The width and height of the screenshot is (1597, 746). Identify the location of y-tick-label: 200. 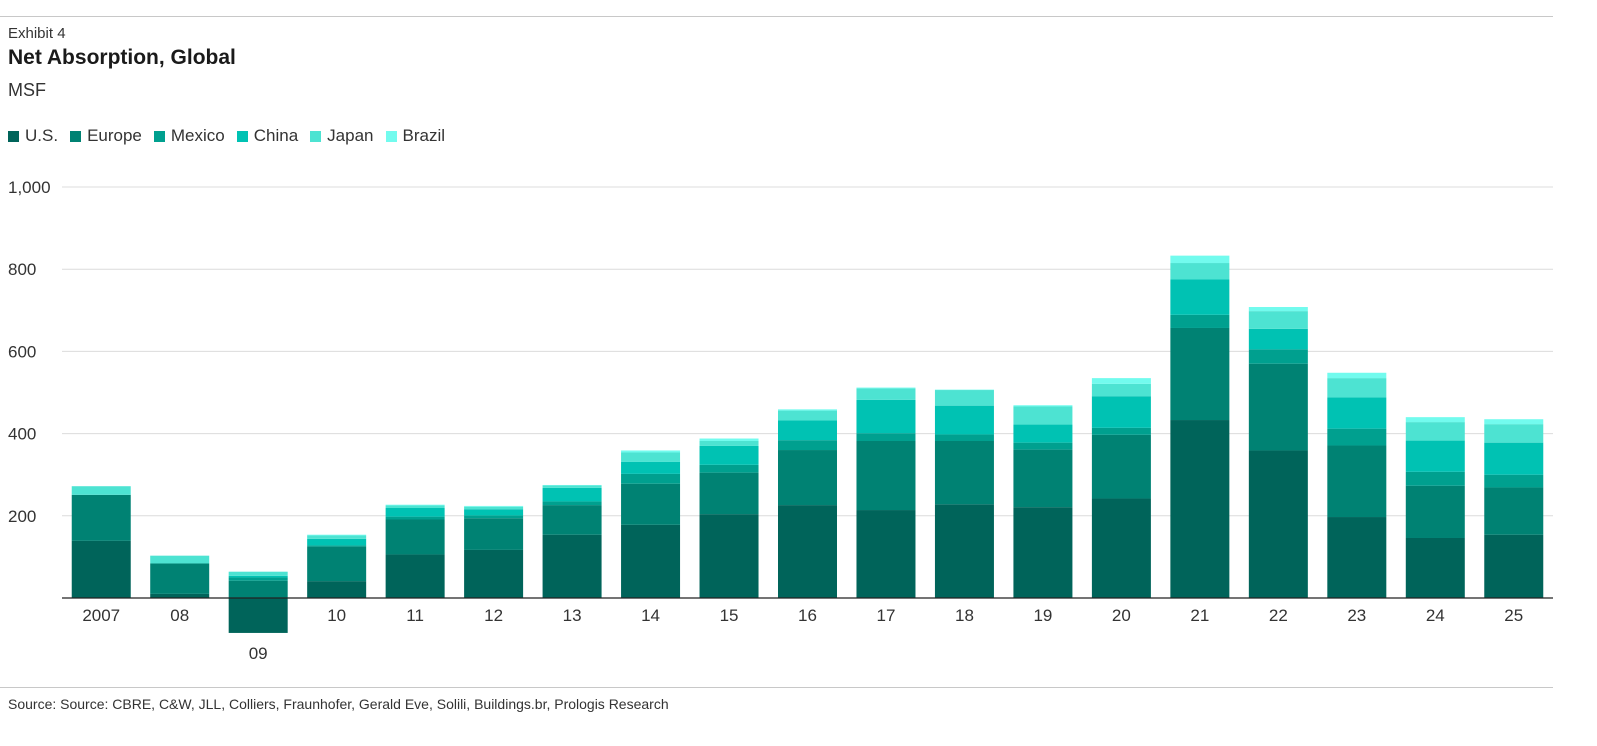
(22, 516).